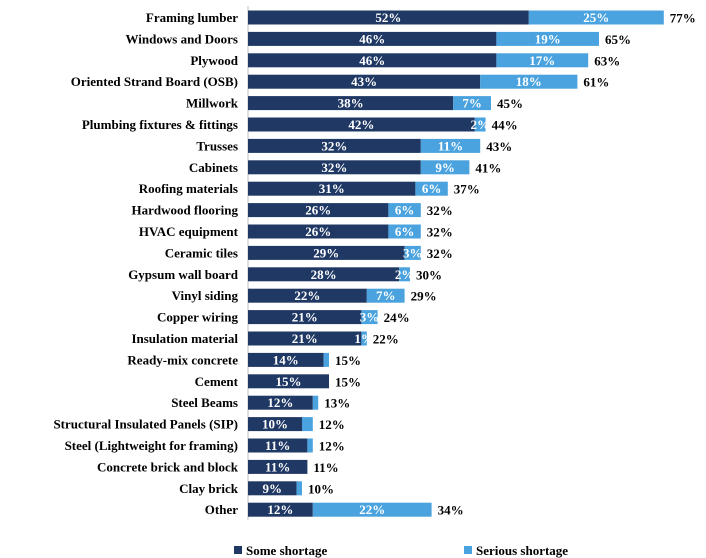 Image resolution: width=706 pixels, height=558 pixels. I want to click on total-label: 30%, so click(429, 274).